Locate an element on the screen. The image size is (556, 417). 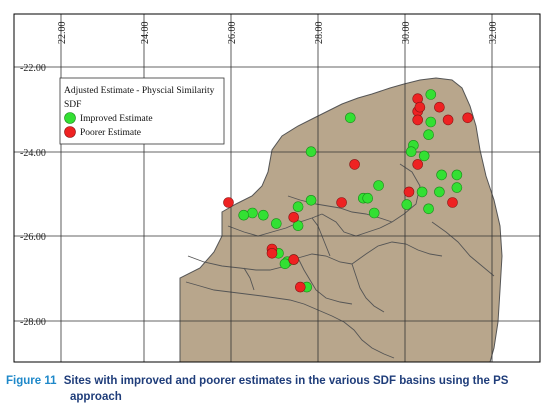
legend-improved-marker is located at coordinates (70, 118).